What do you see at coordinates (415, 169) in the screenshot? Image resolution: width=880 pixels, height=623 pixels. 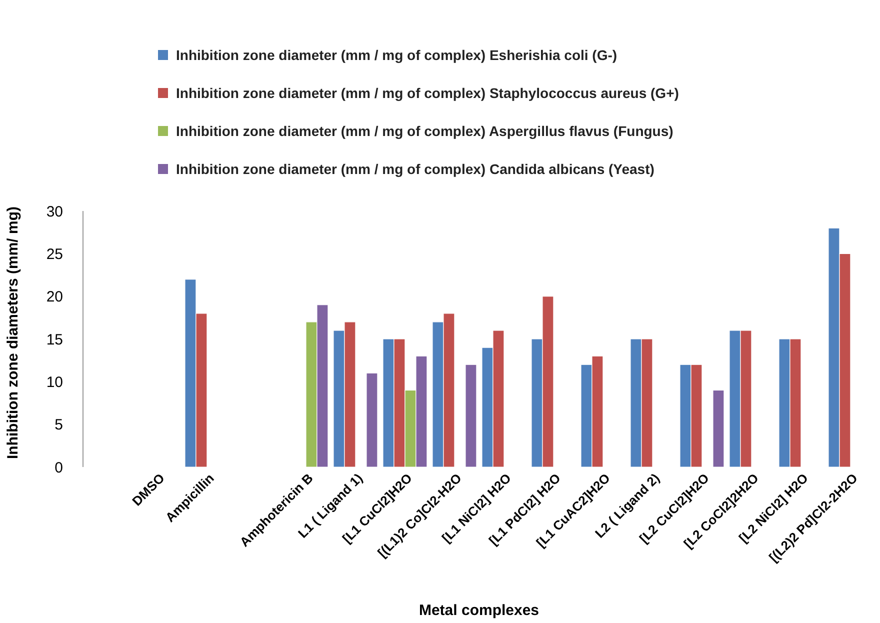 I see `legend-label: Inhibition zone diameter (mm / mg of complex) Candida albicans (Yeast)` at bounding box center [415, 169].